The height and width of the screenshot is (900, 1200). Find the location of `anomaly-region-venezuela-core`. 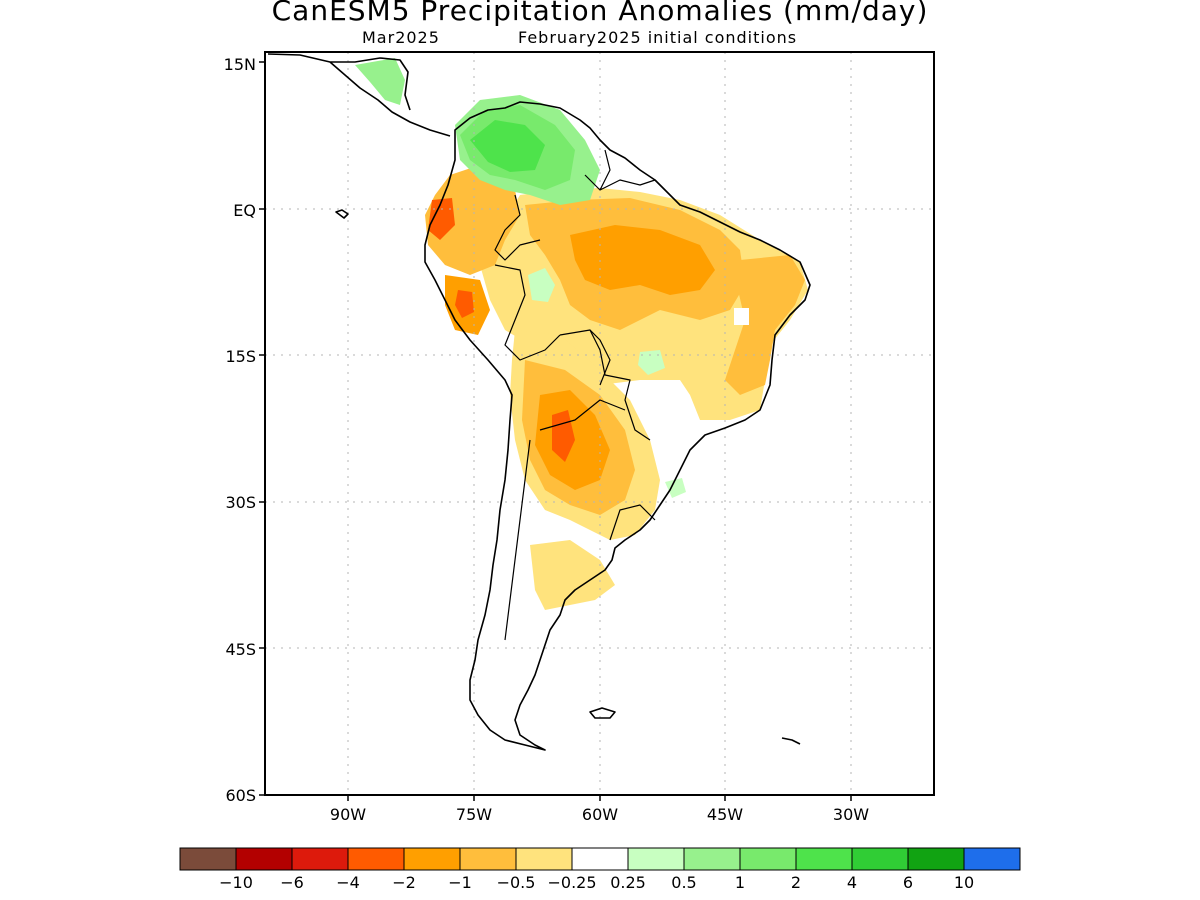

anomaly-region-venezuela-core is located at coordinates (507, 146).